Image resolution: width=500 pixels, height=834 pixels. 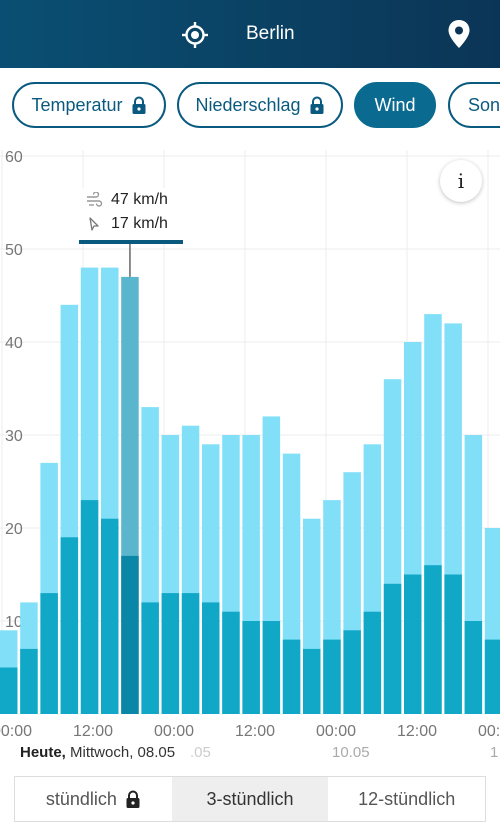 I want to click on interval-stuendlich: stündlich, so click(x=93, y=799).